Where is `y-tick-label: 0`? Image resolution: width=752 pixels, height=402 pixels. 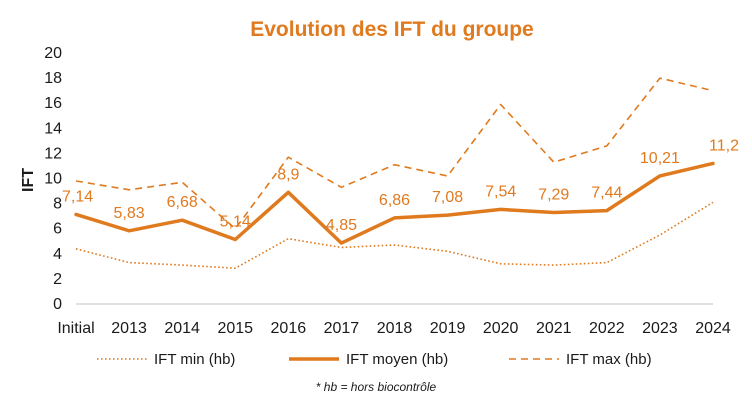
y-tick-label: 0 is located at coordinates (57, 304).